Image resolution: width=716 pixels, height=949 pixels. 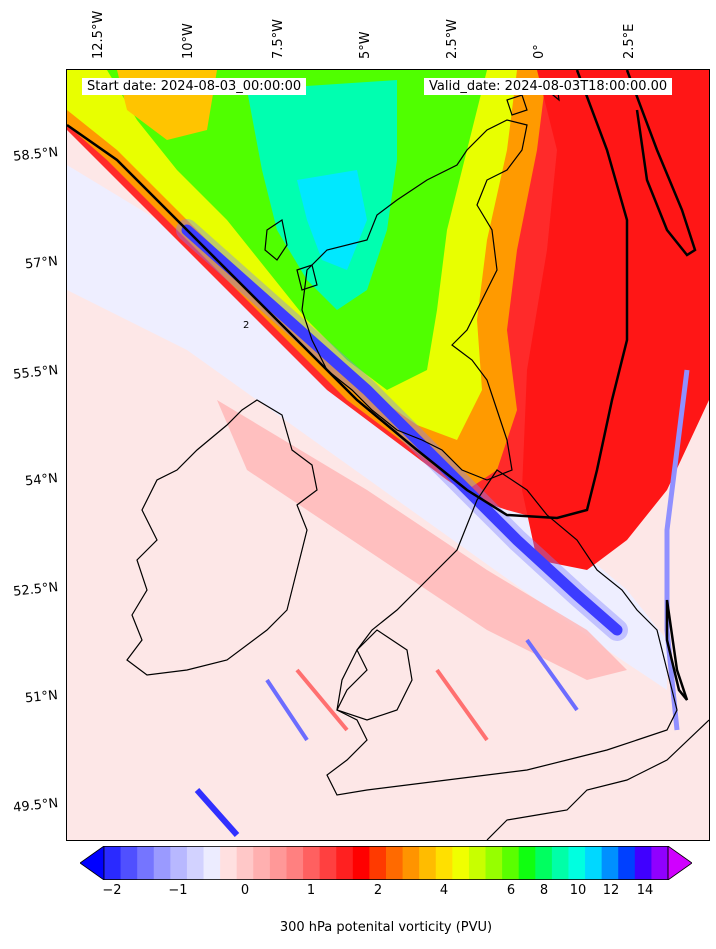 What do you see at coordinates (178, 890) in the screenshot?
I see `cb-tick-neg1: −1` at bounding box center [178, 890].